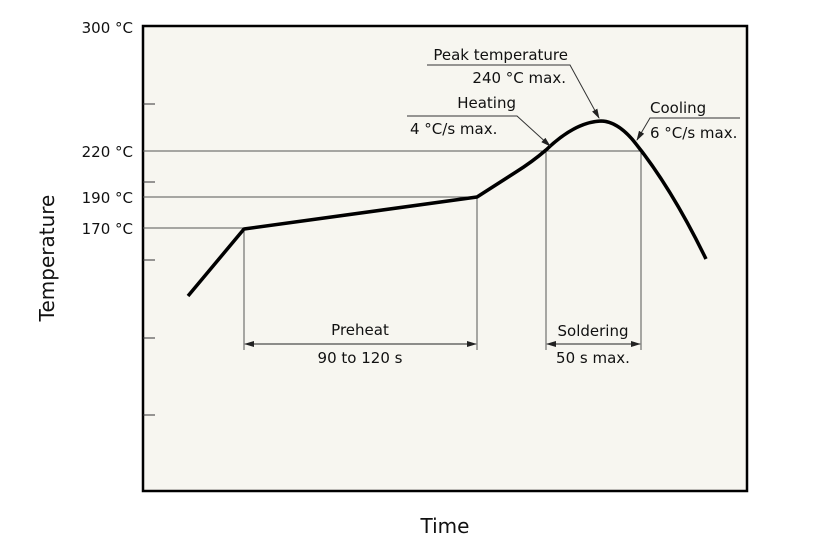 The width and height of the screenshot is (839, 550). What do you see at coordinates (360, 358) in the screenshot?
I see `preheat-value: 90 to 120 s` at bounding box center [360, 358].